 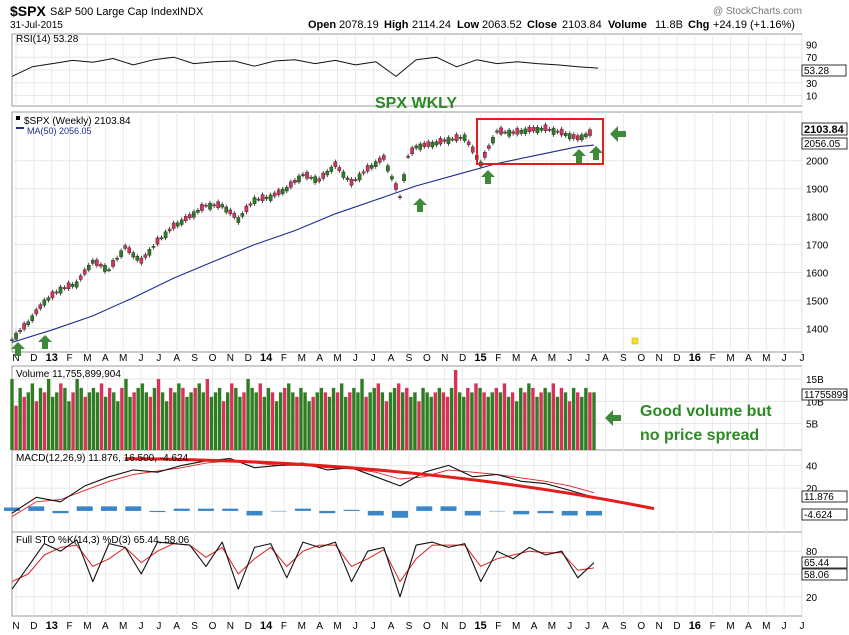 I want to click on price-value-box, so click(x=824, y=129).